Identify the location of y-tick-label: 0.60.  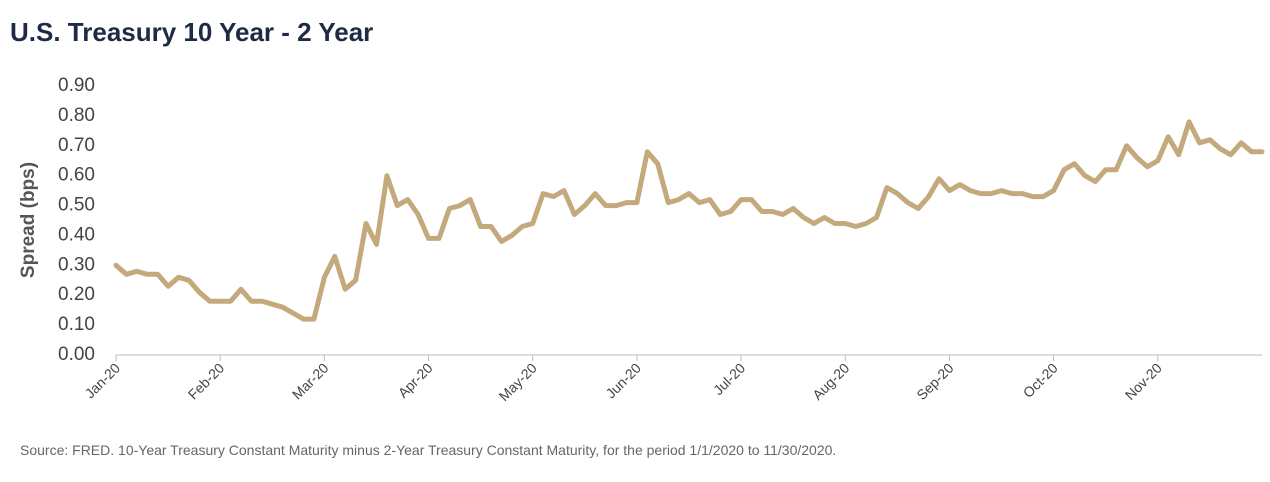
(76, 175).